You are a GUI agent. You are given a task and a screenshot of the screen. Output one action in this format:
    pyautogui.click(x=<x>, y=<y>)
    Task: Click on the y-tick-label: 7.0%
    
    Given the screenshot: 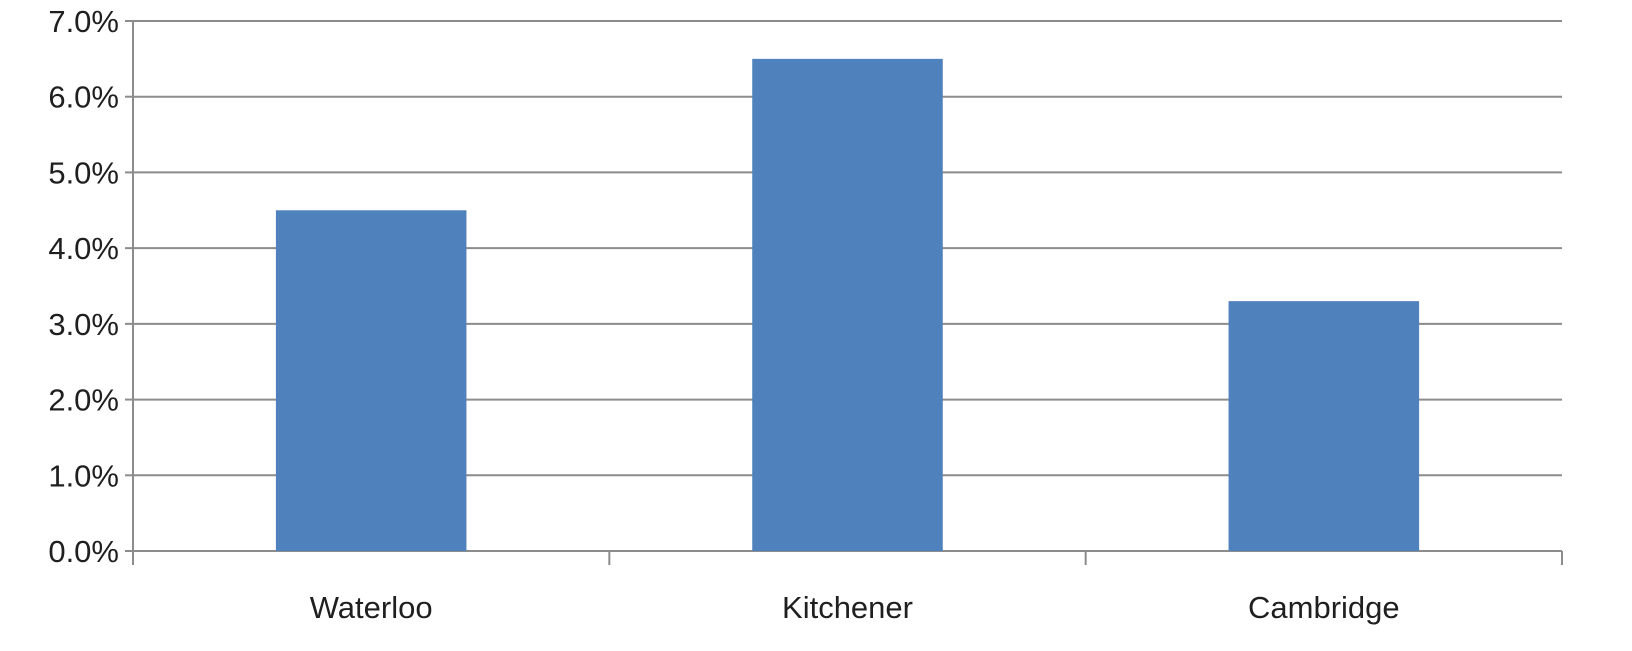 What is the action you would take?
    pyautogui.click(x=83, y=21)
    